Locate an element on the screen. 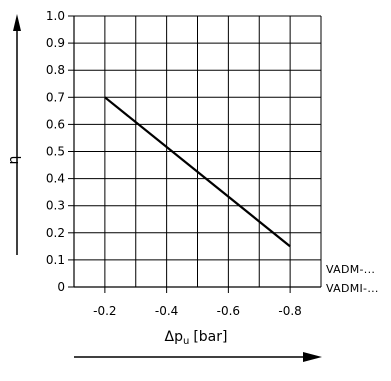  x-tick-label: -0.4 is located at coordinates (166, 311).